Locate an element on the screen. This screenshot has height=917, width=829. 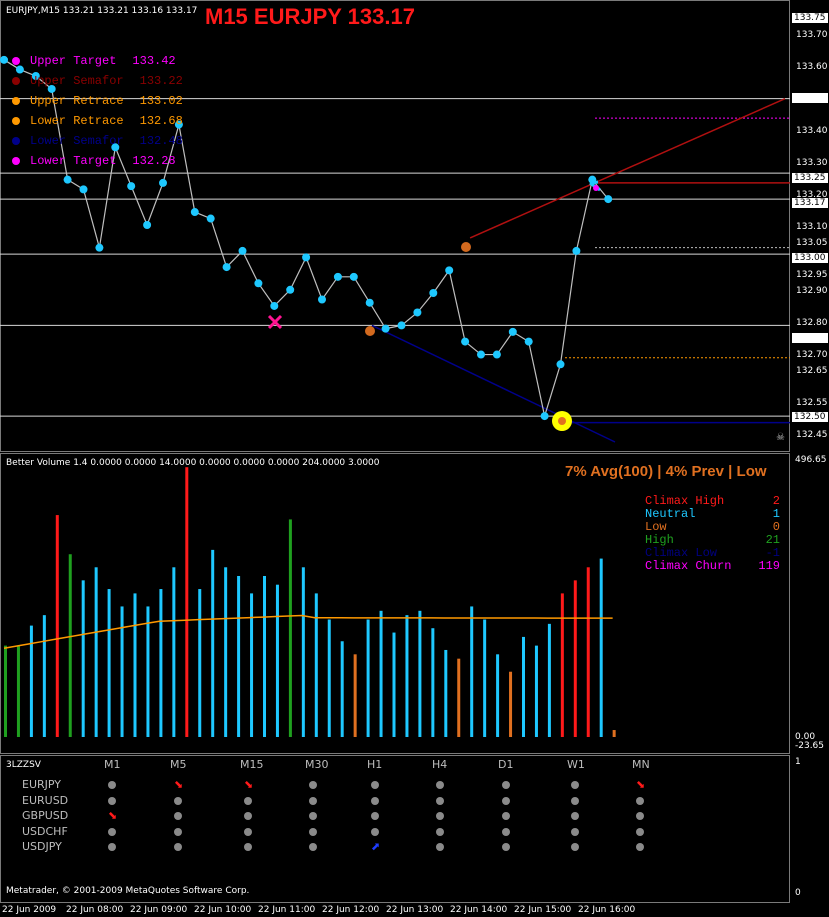
price-box-label: 133.17 is located at coordinates (810, 203).